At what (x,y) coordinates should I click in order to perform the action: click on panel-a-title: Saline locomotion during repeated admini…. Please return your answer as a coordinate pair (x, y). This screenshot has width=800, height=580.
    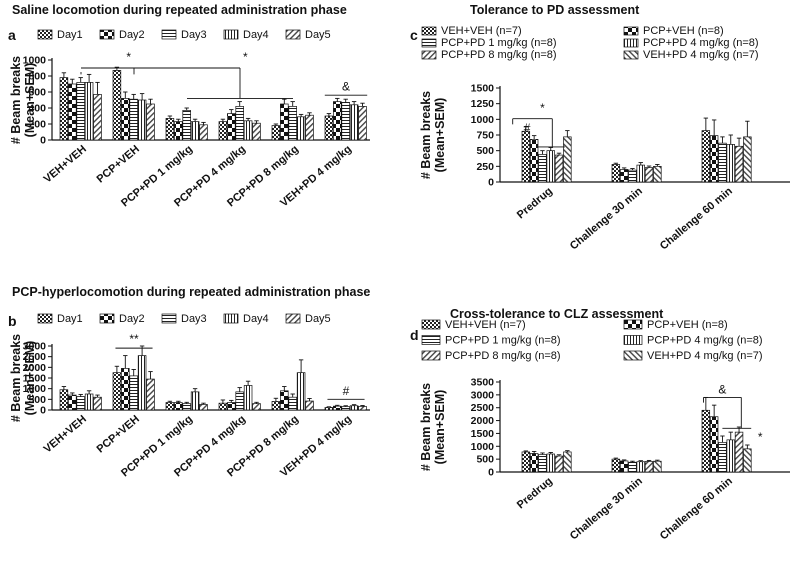
    Looking at the image, I should click on (179, 10).